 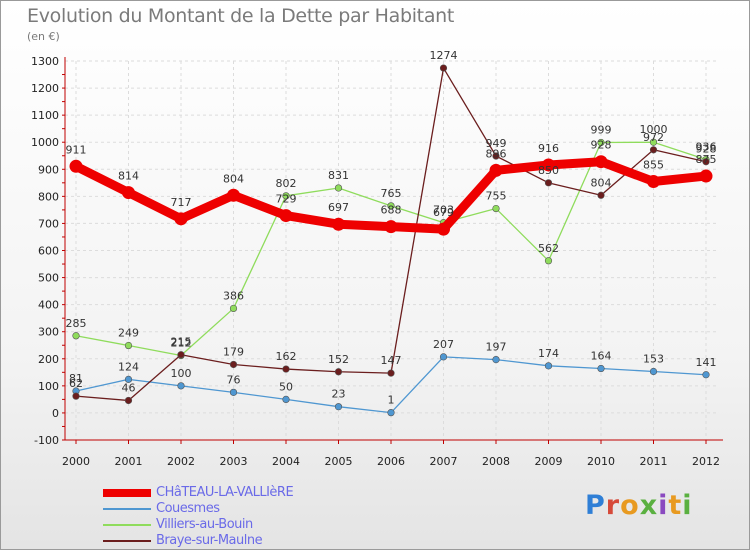 I want to click on data-label: 679, so click(x=443, y=212).